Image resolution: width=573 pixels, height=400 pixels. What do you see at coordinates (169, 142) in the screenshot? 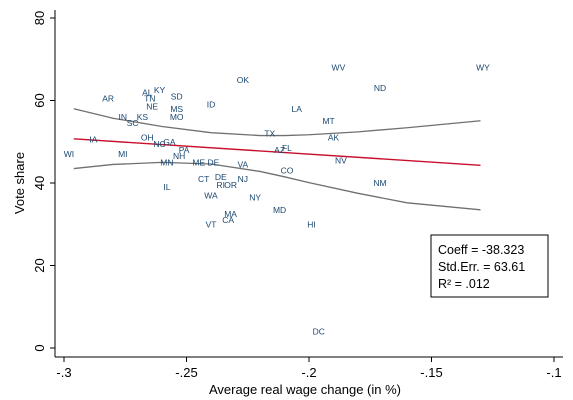
I see `state-point-ga: GA` at bounding box center [169, 142].